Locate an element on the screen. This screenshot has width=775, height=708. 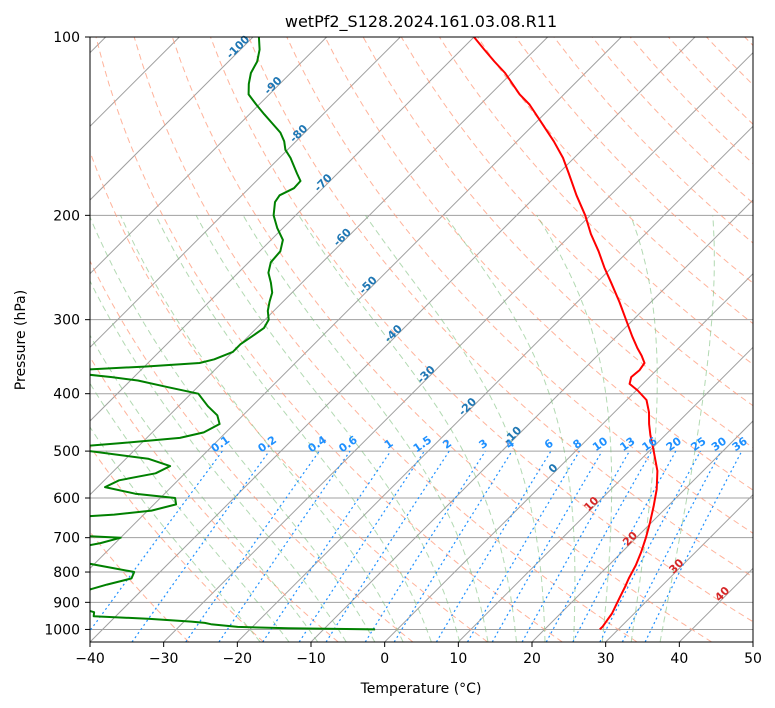
y-tick-label: 100 is located at coordinates (66, 38).